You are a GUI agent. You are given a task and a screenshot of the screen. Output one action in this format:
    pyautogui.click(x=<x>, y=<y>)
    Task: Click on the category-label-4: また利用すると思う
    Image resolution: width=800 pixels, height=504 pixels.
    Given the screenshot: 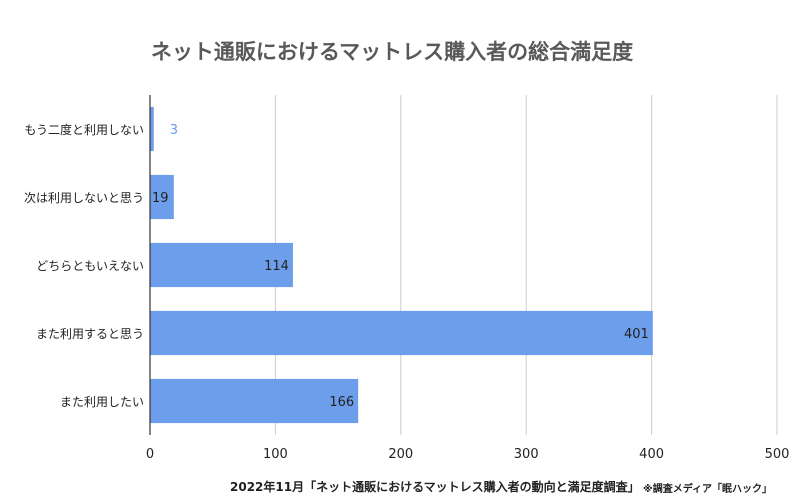 What is the action you would take?
    pyautogui.click(x=90, y=334)
    